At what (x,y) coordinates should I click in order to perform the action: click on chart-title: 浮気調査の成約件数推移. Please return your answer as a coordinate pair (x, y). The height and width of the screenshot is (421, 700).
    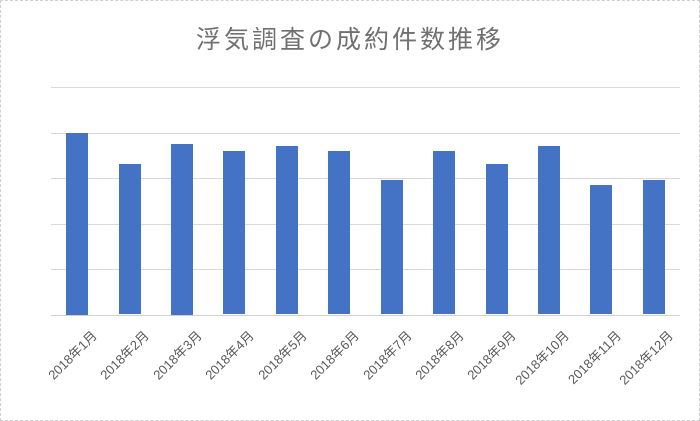
    Looking at the image, I should click on (349, 40).